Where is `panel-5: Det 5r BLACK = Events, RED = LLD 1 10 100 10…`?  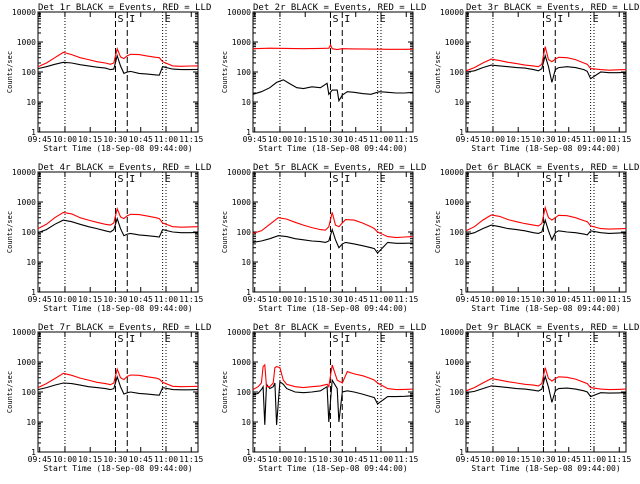
panel-5: Det 5r BLACK = Events, RED = LLD 1 10 100 10… is located at coordinates (323, 238).